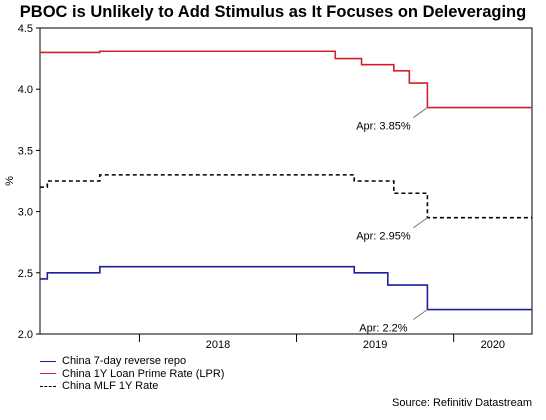  What do you see at coordinates (383, 329) in the screenshot?
I see `annotation-label-2: Apr: 2.2%` at bounding box center [383, 329].